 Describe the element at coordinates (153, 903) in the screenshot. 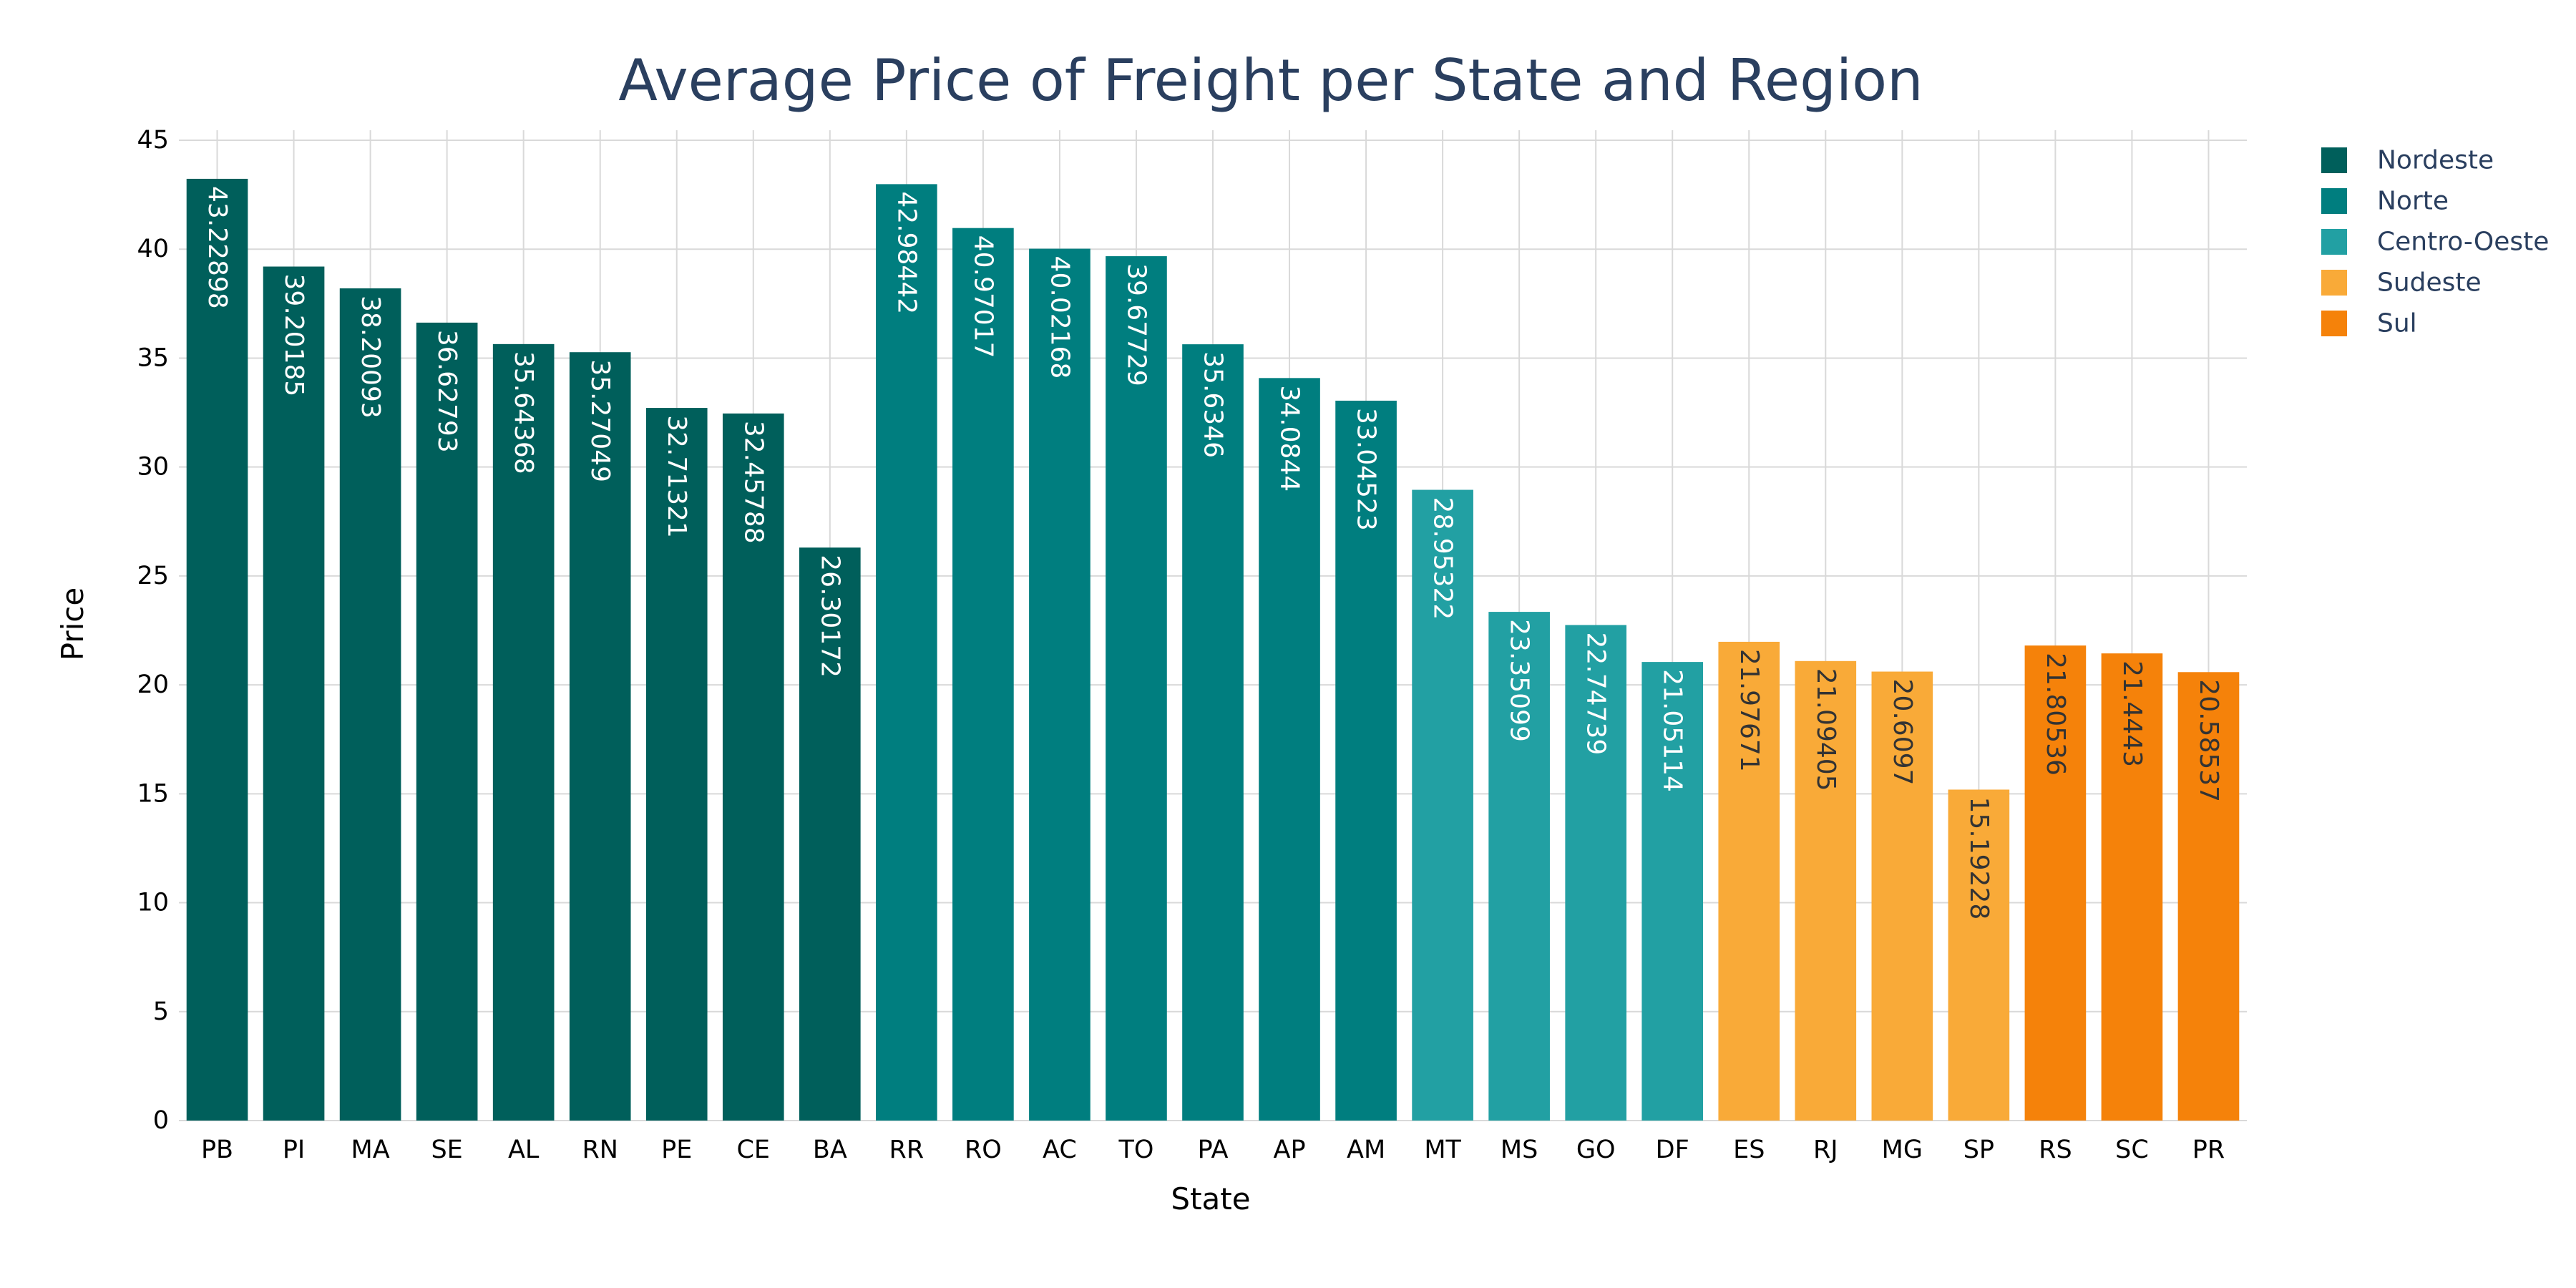

I see `y-tick-label: 10` at that location.